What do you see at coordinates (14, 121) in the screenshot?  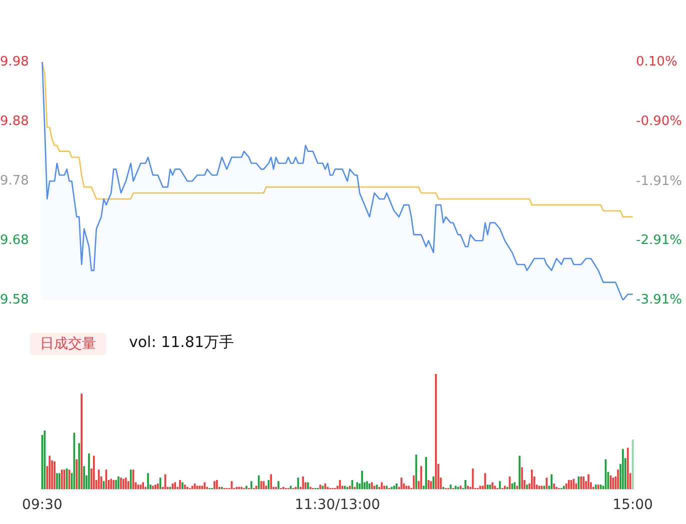 I see `y-tick-label: 9.88` at bounding box center [14, 121].